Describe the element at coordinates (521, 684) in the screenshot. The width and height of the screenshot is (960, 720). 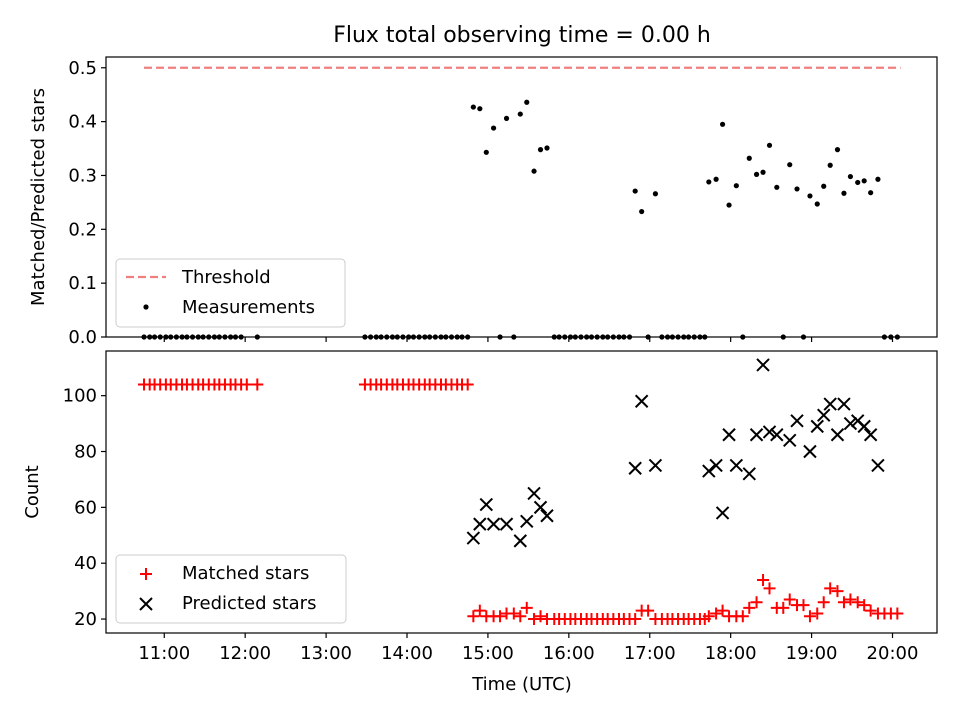
I see `x-axis-label: Time (UTC)` at that location.